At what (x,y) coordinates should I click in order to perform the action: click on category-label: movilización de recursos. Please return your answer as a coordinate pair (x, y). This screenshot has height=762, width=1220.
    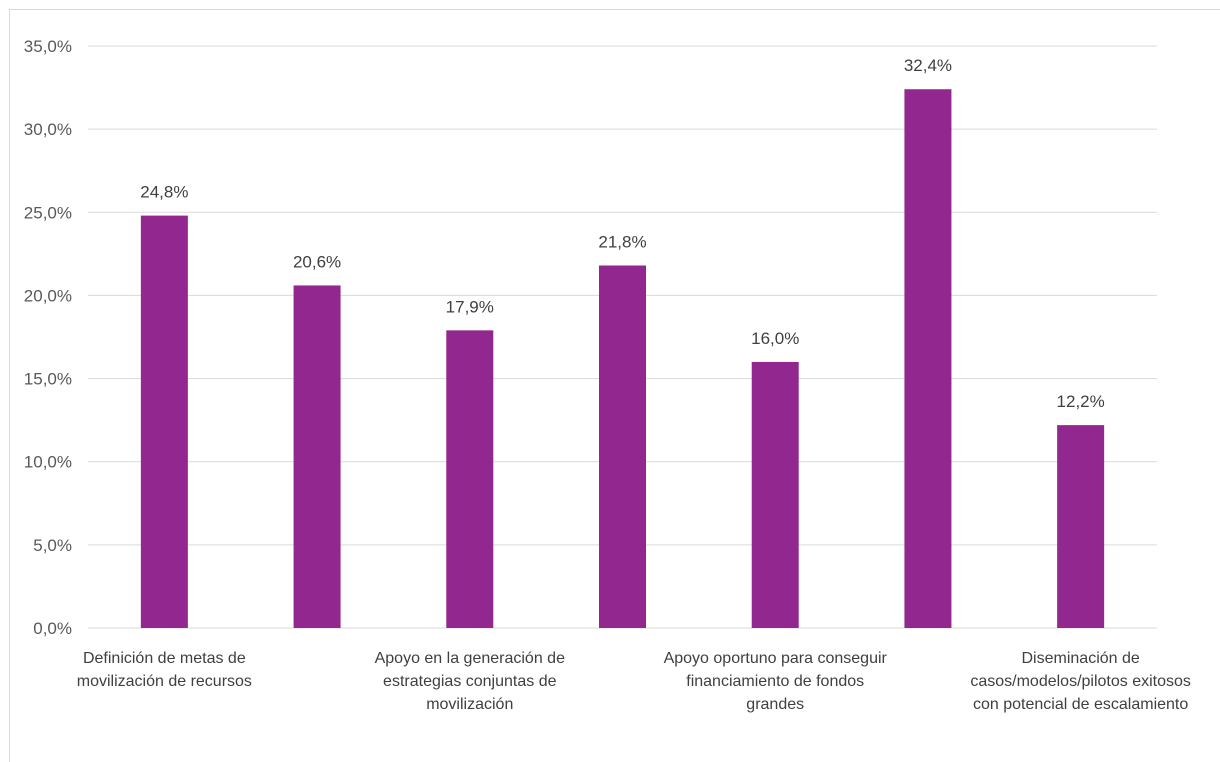
    Looking at the image, I should click on (164, 681).